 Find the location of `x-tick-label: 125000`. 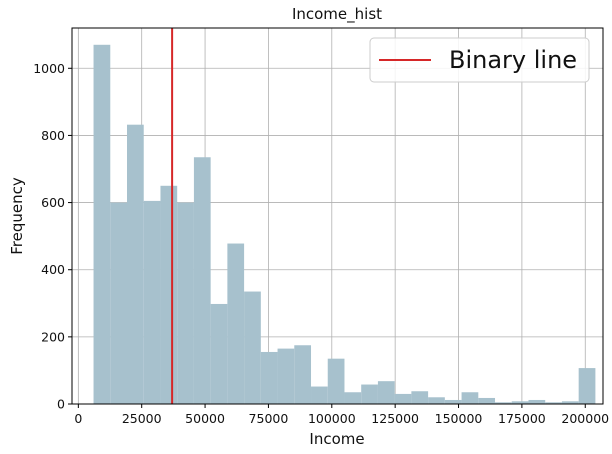

x-tick-label: 125000 is located at coordinates (395, 418).